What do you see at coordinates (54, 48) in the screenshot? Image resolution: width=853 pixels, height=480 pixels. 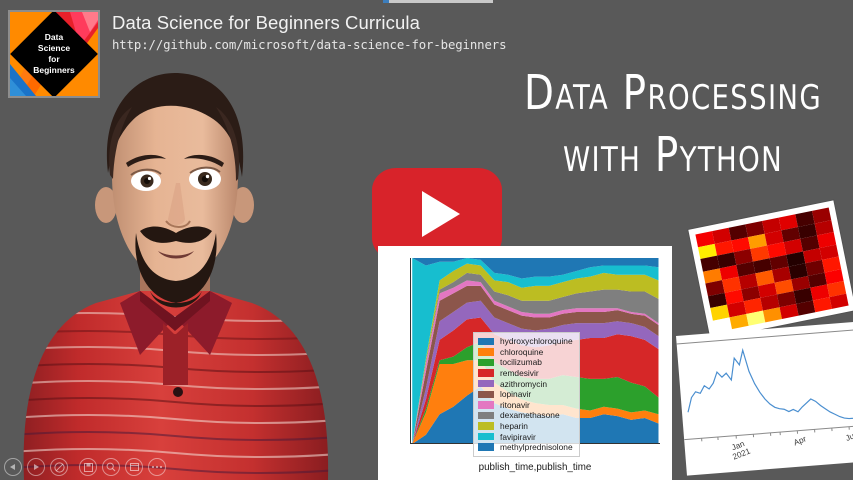 I see `logo-line-2: Science` at bounding box center [54, 48].